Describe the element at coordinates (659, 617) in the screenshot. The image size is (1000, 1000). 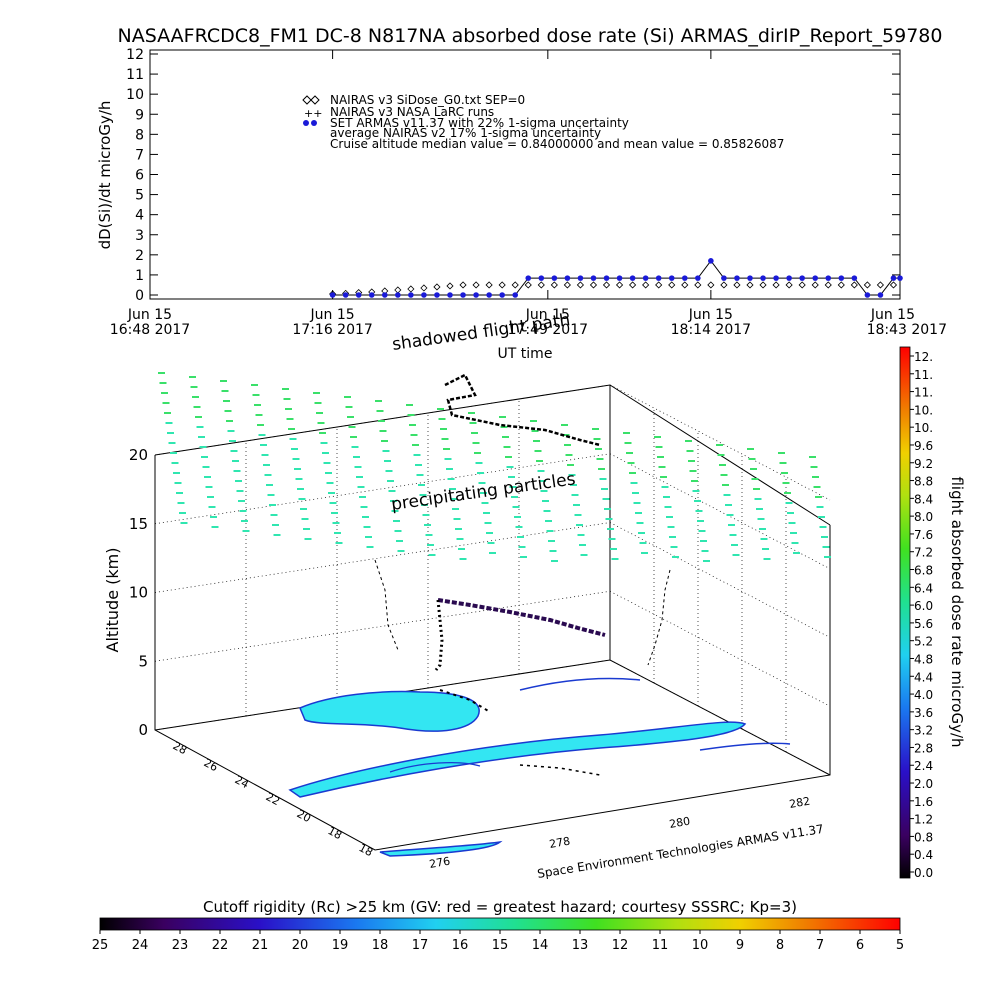
I see `flight-path-descent-right` at that location.